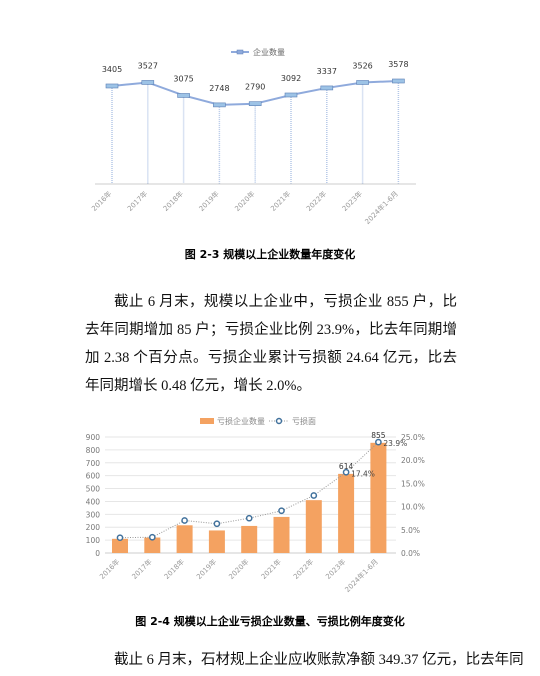 Image resolution: width=540 pixels, height=676 pixels. What do you see at coordinates (255, 87) in the screenshot?
I see `data-label: 2790` at bounding box center [255, 87].